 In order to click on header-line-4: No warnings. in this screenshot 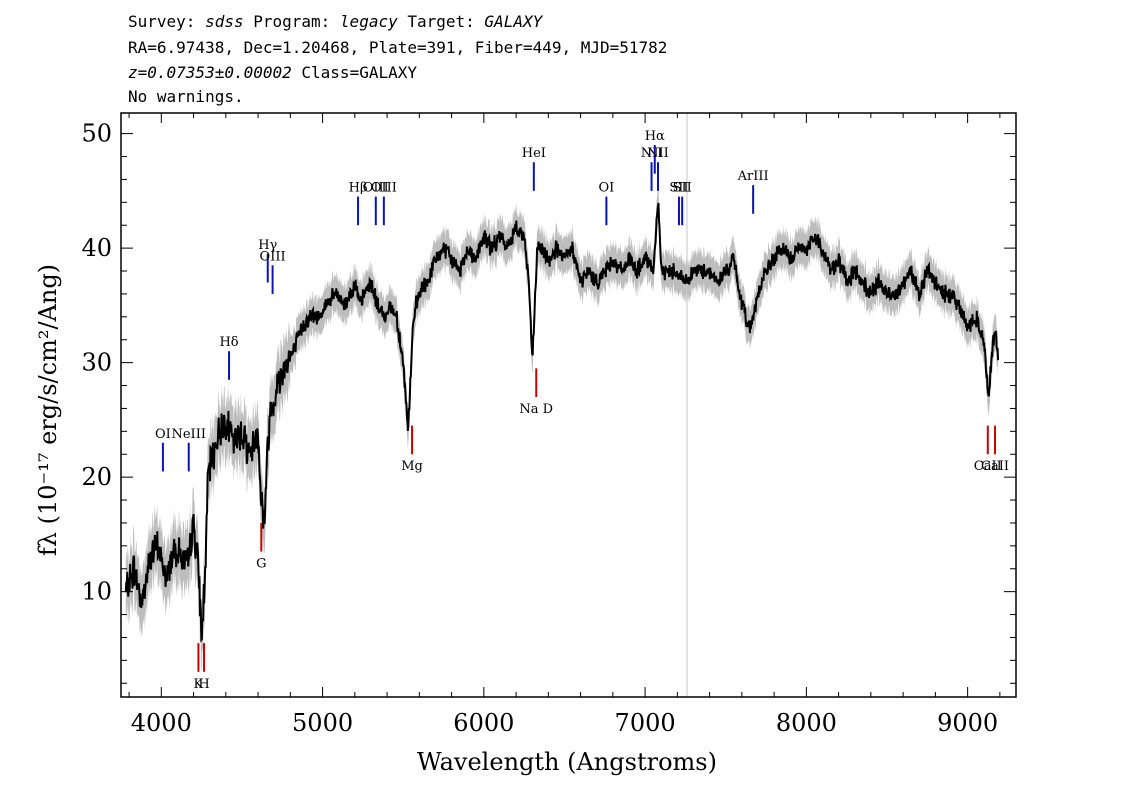, I will do `click(186, 96)`.